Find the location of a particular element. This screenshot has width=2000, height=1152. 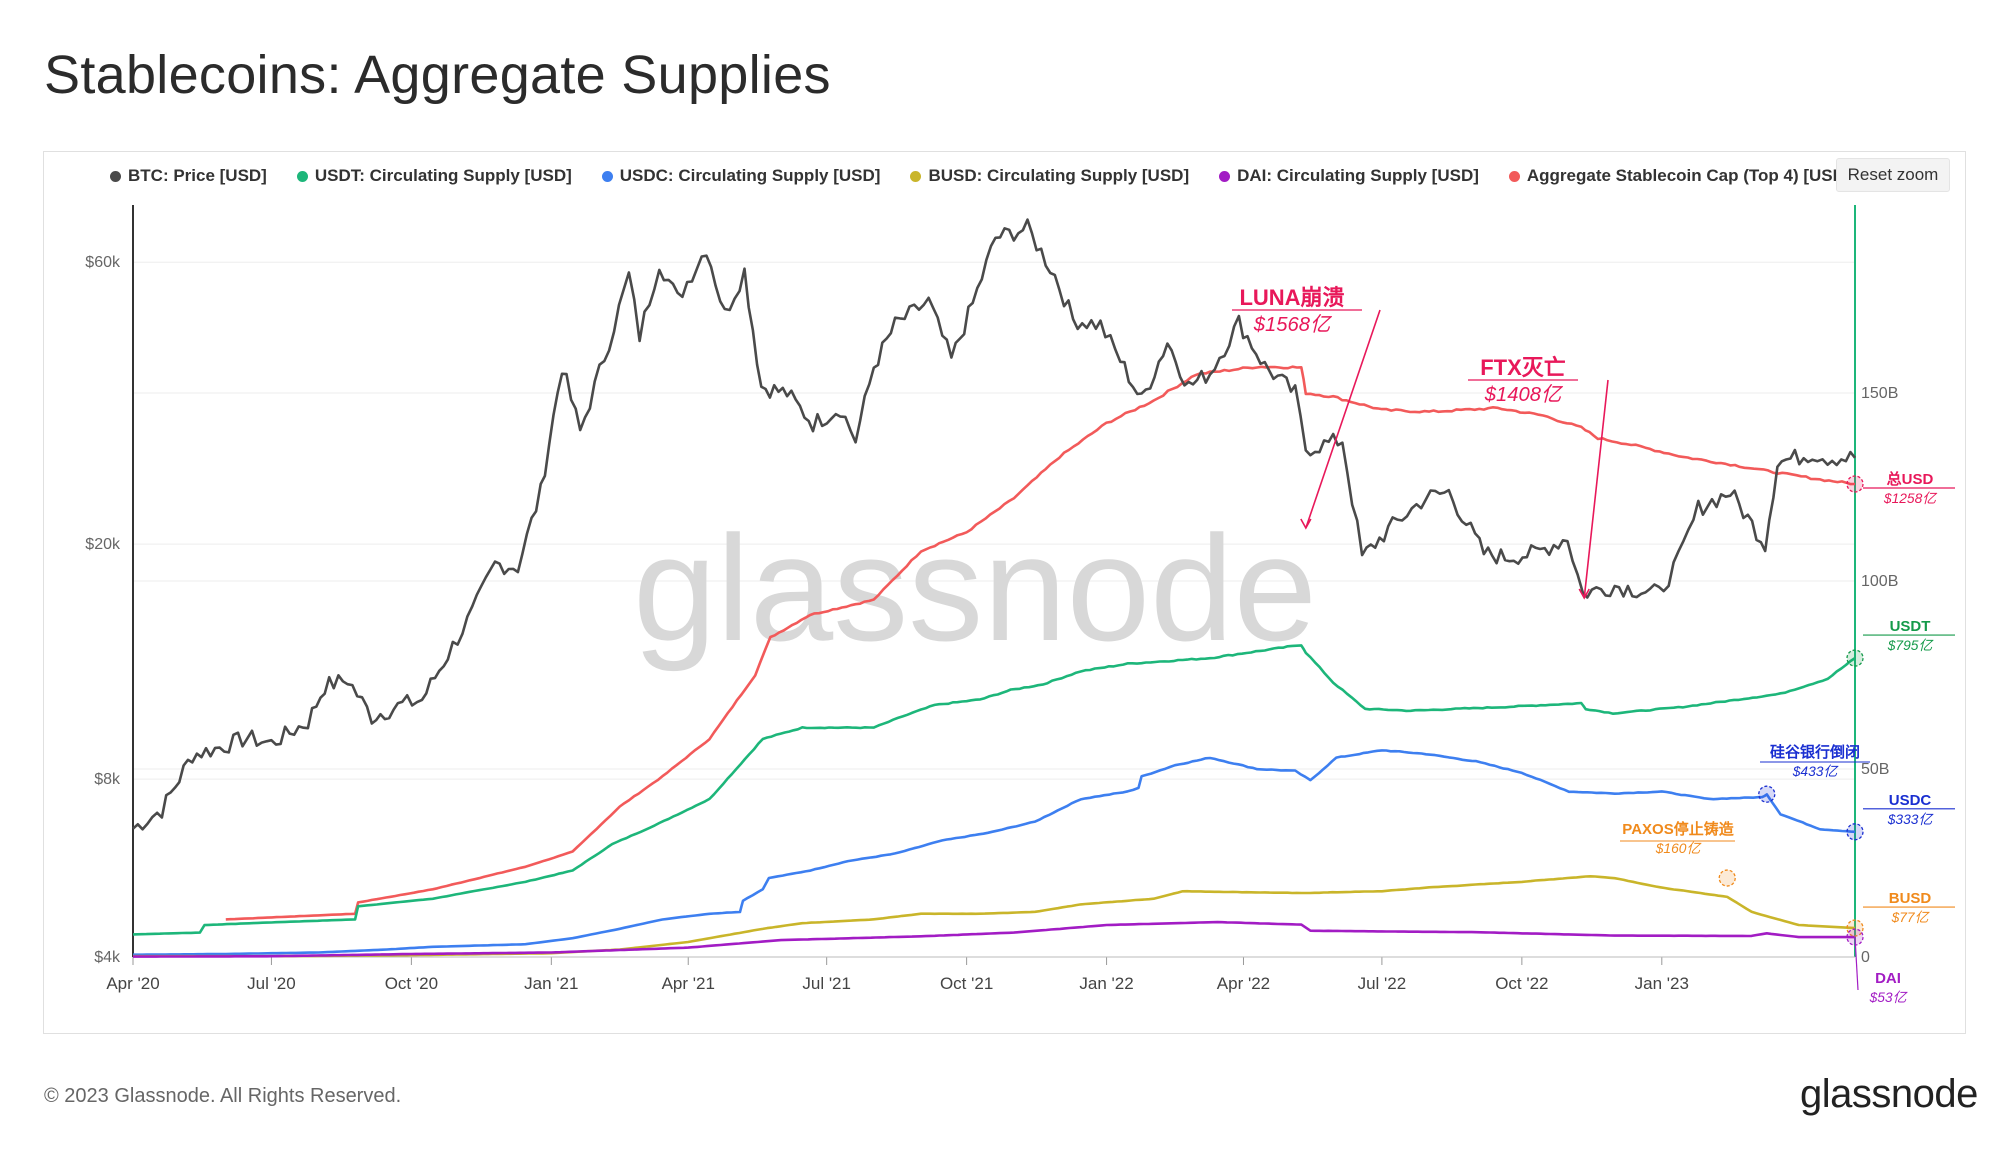

paxos-annotation-marker is located at coordinates (1727, 878).